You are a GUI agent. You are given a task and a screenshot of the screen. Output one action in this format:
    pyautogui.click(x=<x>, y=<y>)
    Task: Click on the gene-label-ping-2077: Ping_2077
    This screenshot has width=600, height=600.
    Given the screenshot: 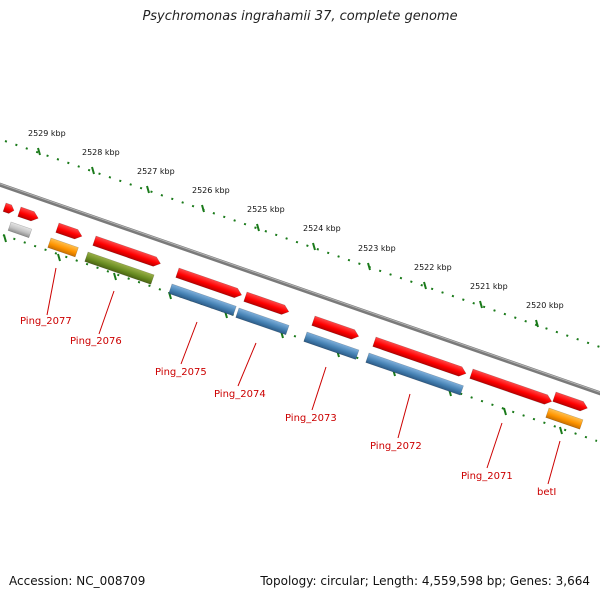 What is the action you would take?
    pyautogui.click(x=46, y=321)
    